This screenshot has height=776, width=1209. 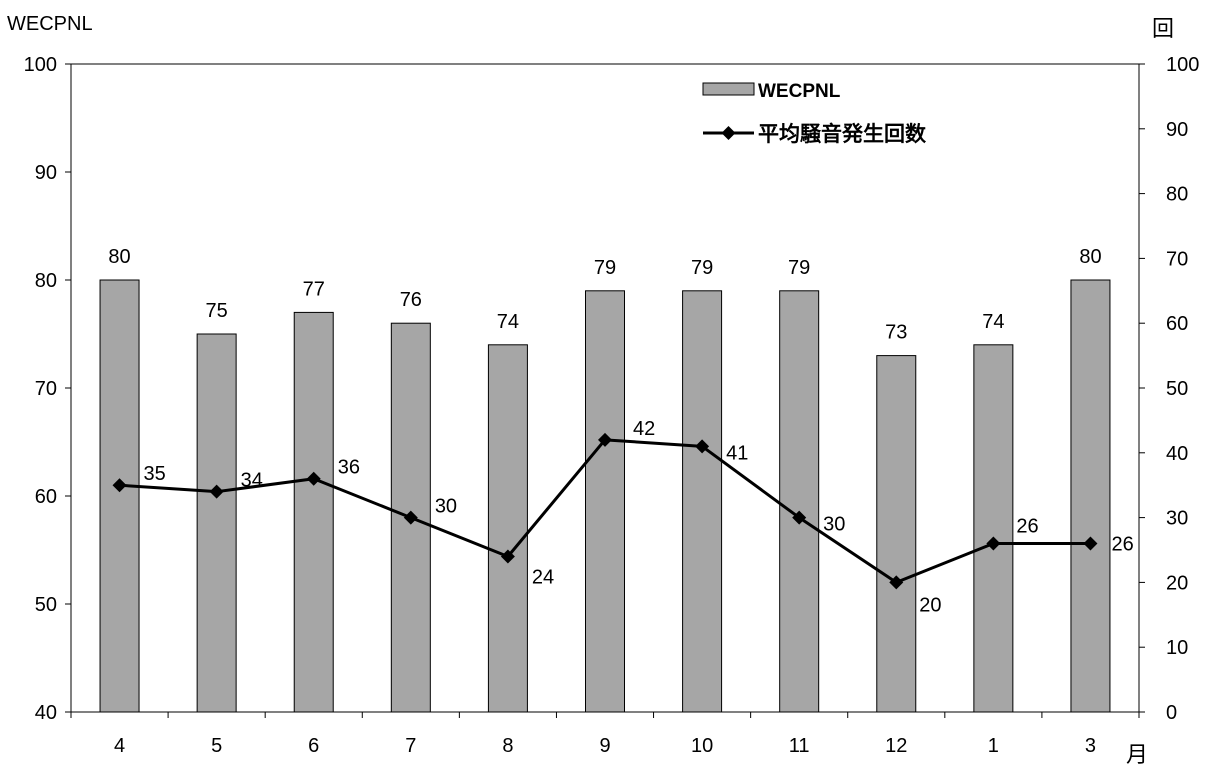 I want to click on right-tick-label: 60, so click(x=1177, y=324).